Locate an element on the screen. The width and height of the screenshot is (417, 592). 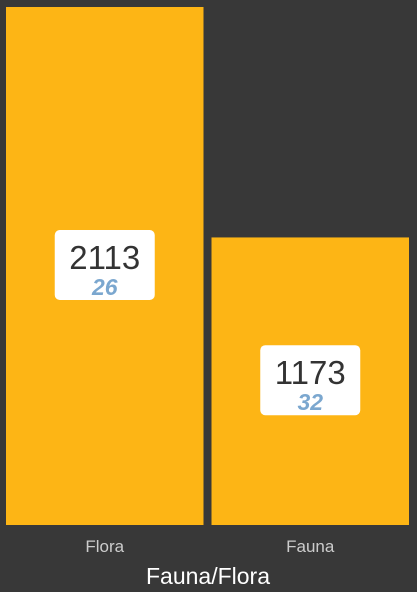
x-tick-label-flora: Flora is located at coordinates (104, 546).